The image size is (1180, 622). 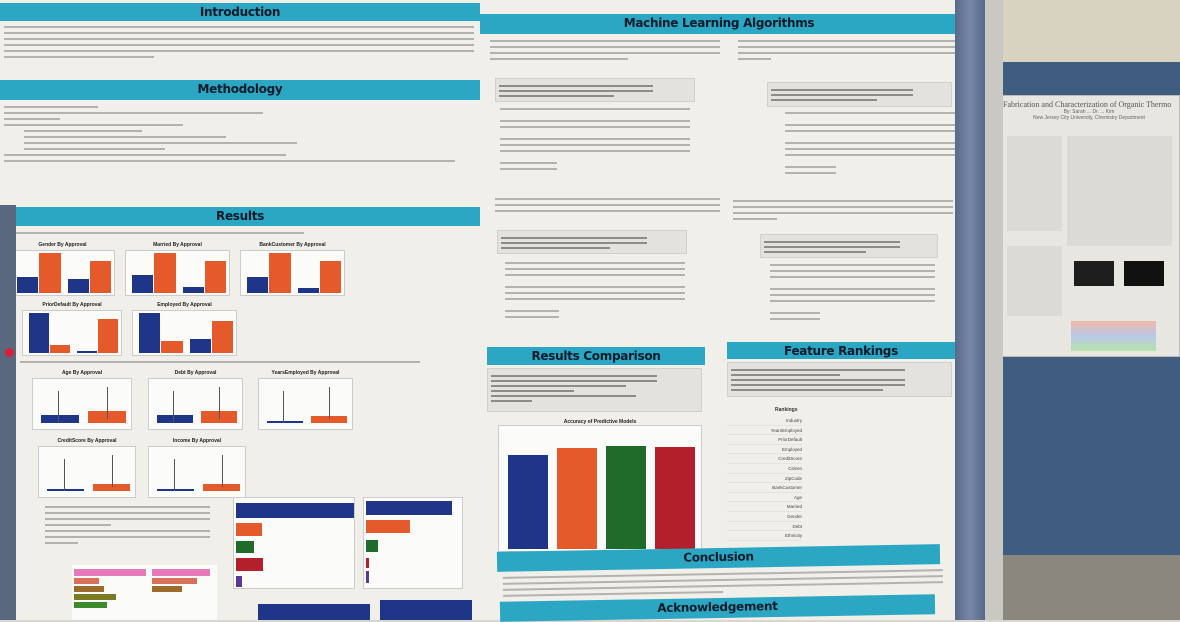 What do you see at coordinates (595, 141) in the screenshot?
I see `knn-report` at bounding box center [595, 141].